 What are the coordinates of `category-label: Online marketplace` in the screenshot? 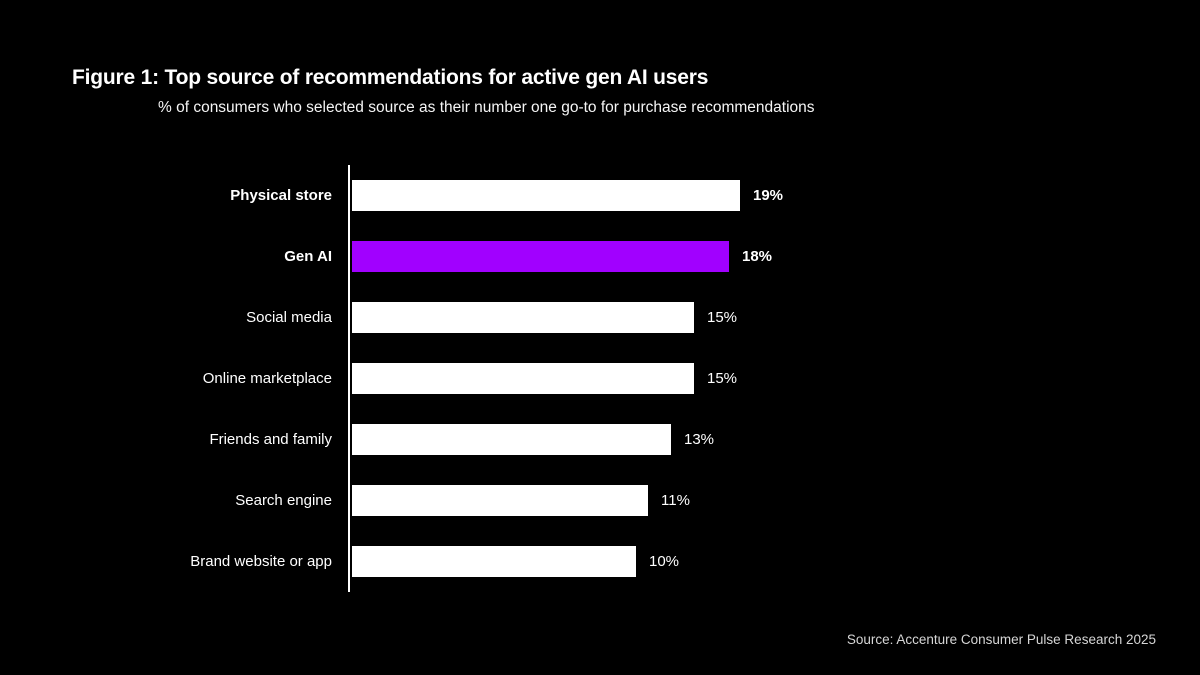 It's located at (267, 378).